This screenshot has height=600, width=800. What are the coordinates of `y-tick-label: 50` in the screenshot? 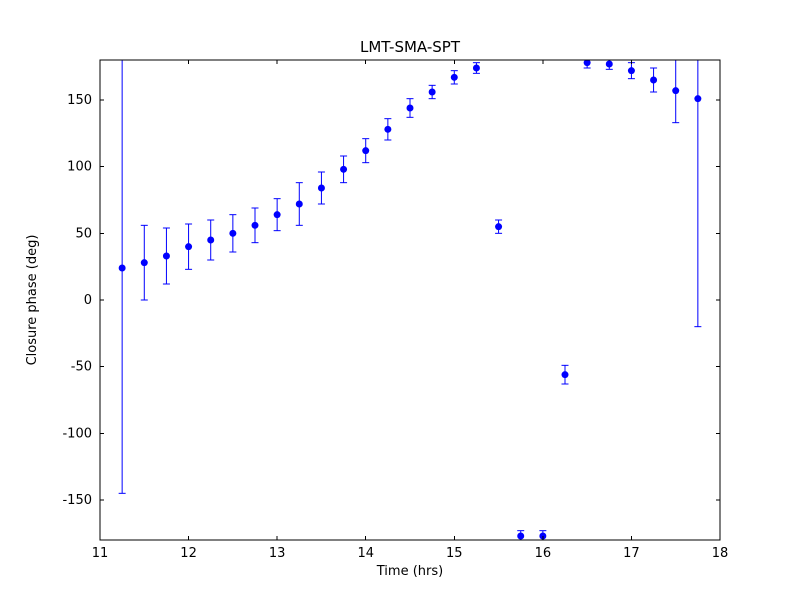 It's located at (83, 233).